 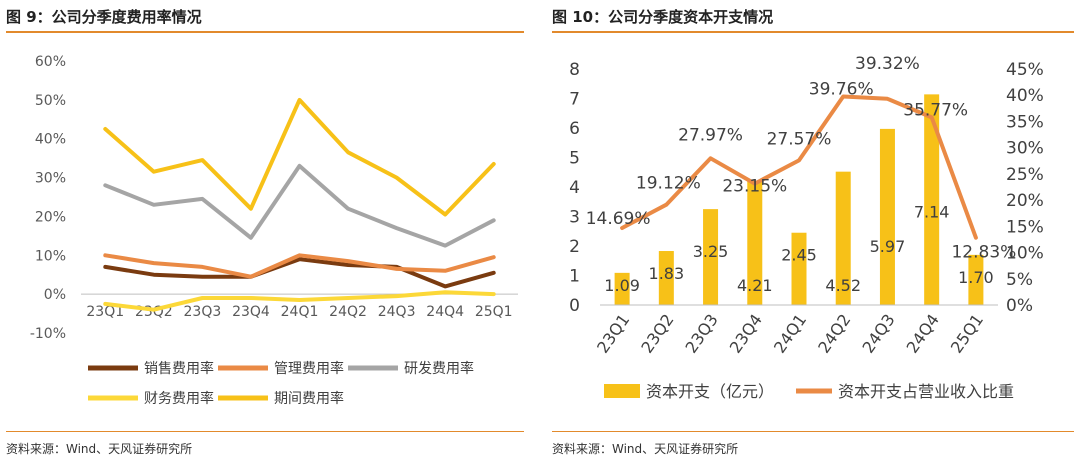 What do you see at coordinates (574, 218) in the screenshot?
I see `left-y-tick-label: 3` at bounding box center [574, 218].